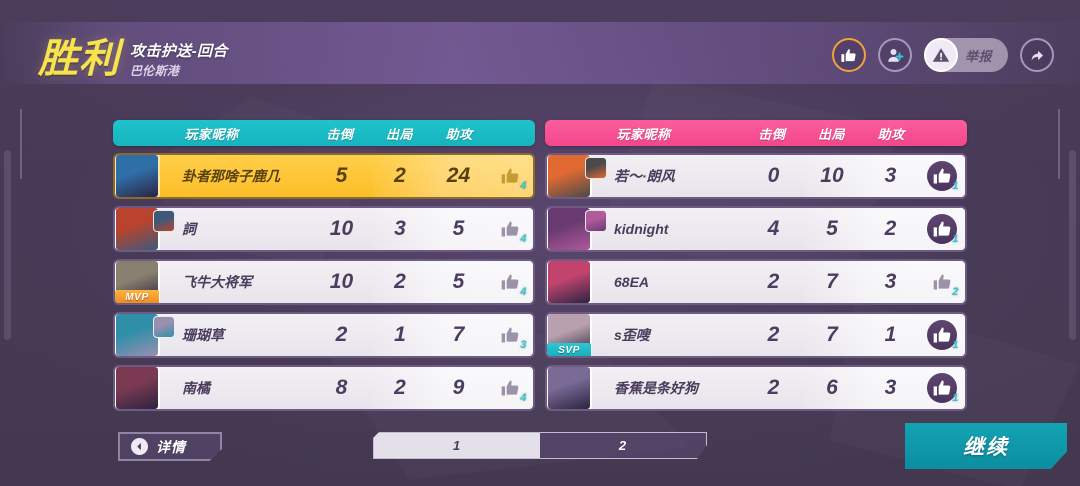 This screenshot has width=1080, height=486. I want to click on table-row: SVP s歪嗖 2 7 1 1, so click(756, 335).